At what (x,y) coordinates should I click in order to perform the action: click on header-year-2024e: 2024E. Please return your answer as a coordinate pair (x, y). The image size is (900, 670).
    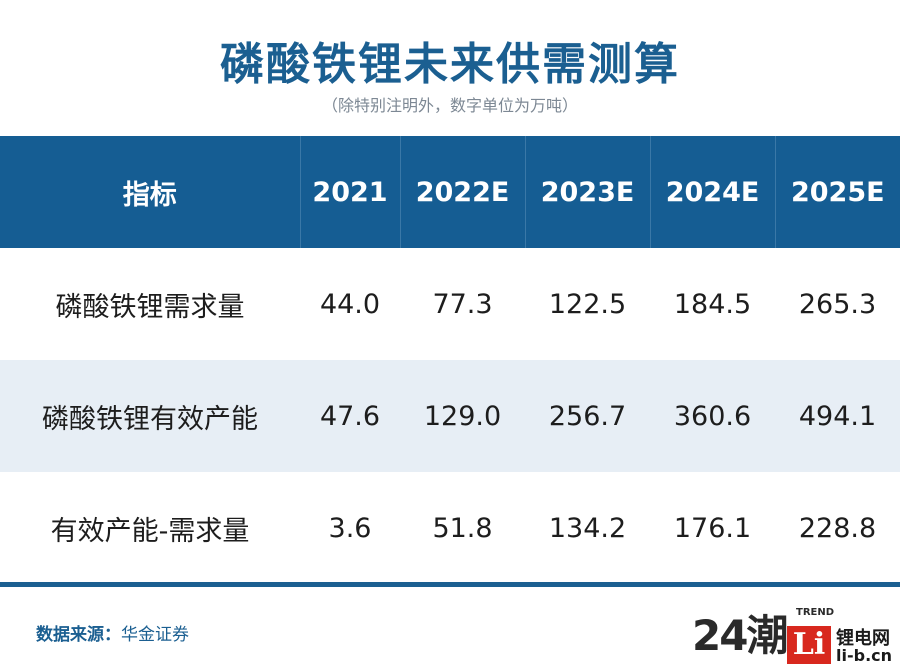
    Looking at the image, I should click on (713, 192).